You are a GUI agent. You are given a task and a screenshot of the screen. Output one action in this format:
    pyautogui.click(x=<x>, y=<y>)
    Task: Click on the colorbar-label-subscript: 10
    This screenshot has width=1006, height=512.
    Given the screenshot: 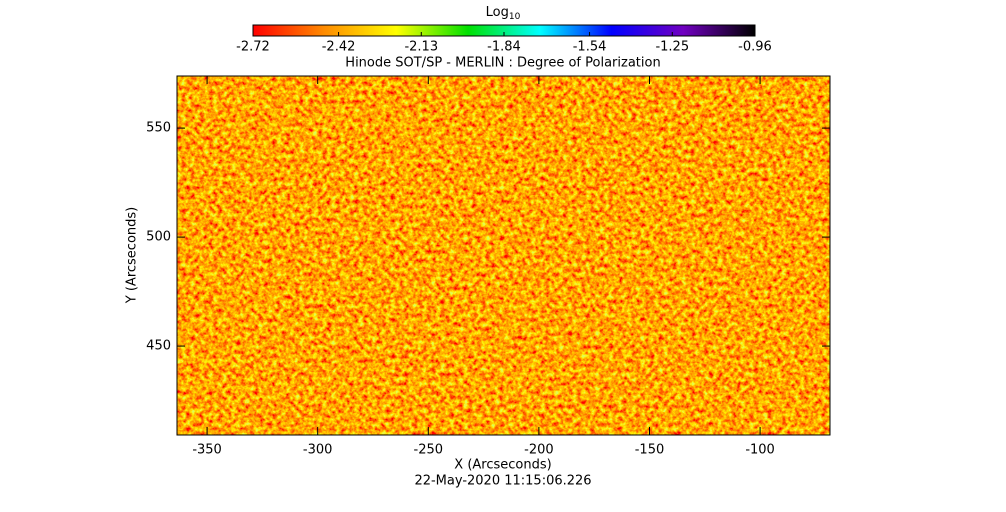 What is the action you would take?
    pyautogui.click(x=515, y=17)
    